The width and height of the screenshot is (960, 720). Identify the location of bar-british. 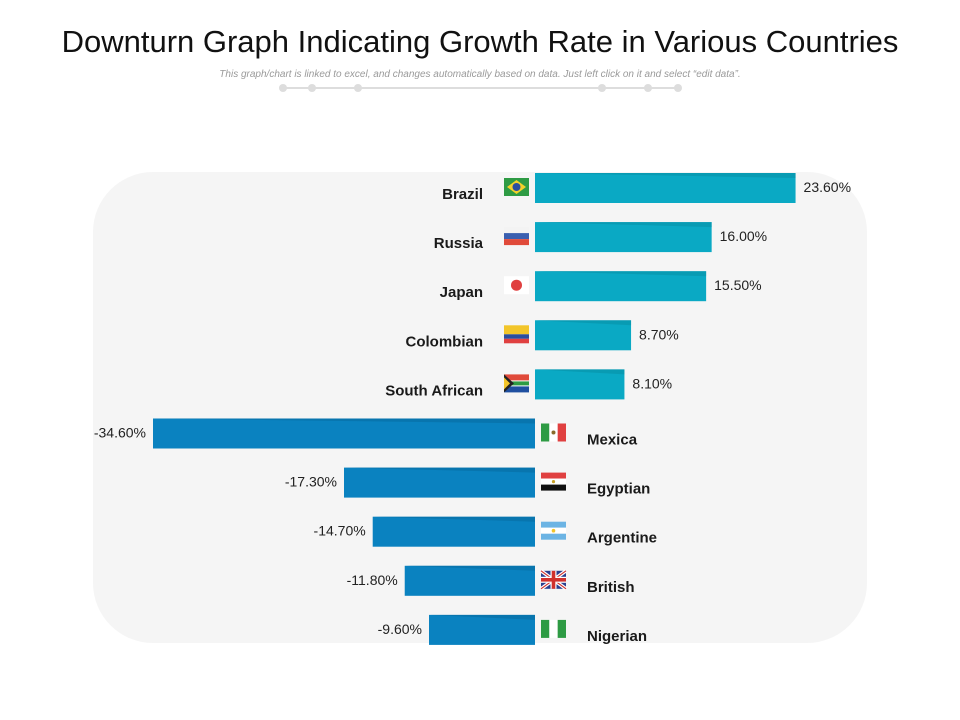
(469, 580).